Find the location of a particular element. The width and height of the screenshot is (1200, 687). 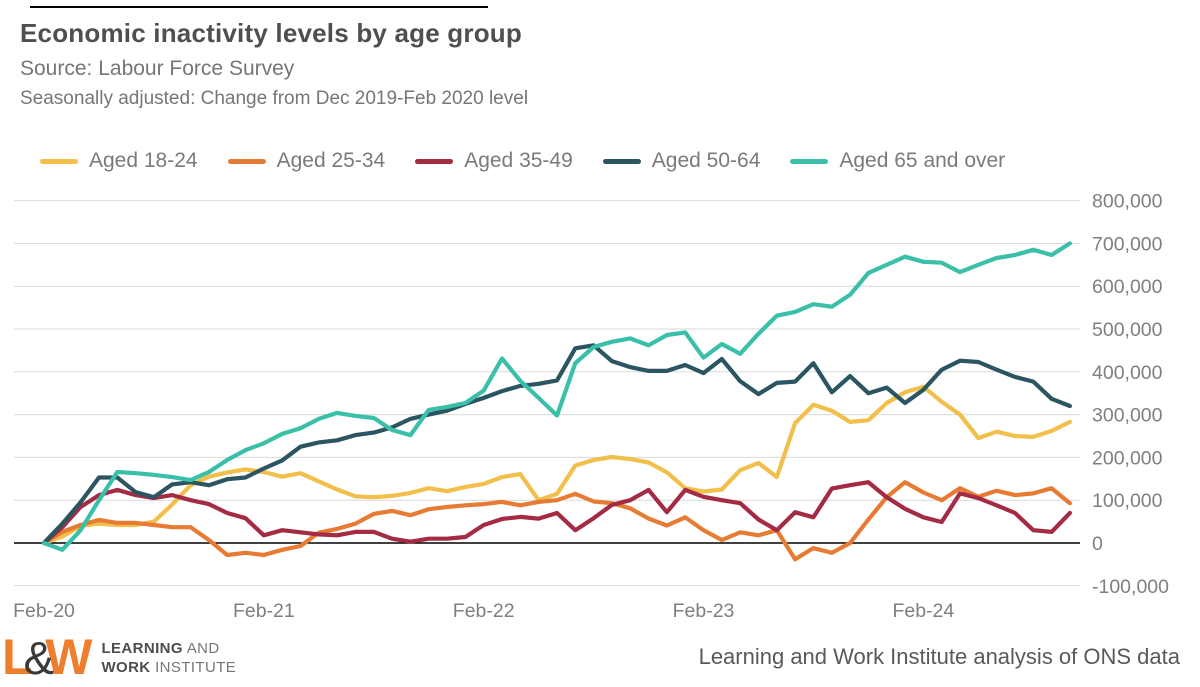

logo-letter-w: W is located at coordinates (68, 657).